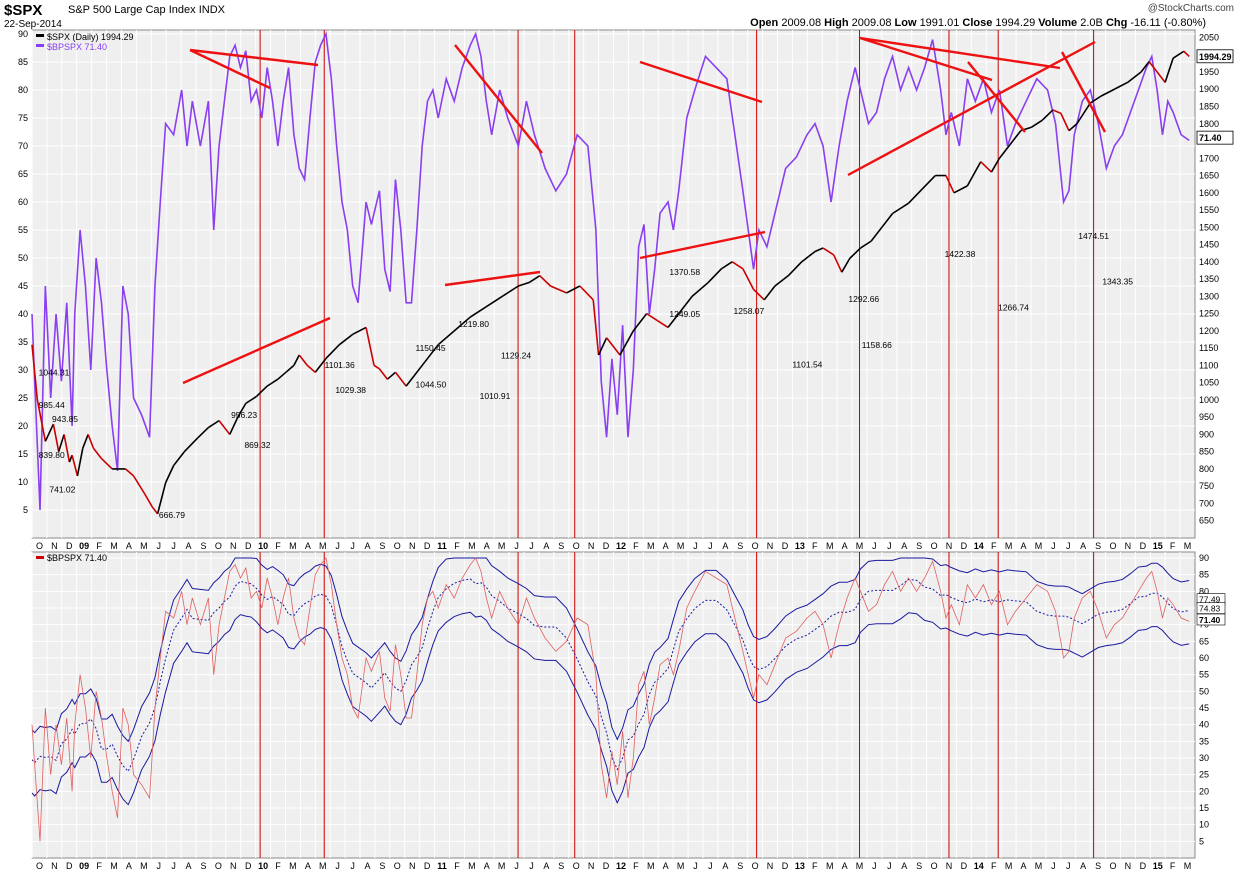 This screenshot has width=1240, height=873. I want to click on price-annotation: 1129.24, so click(516, 355).